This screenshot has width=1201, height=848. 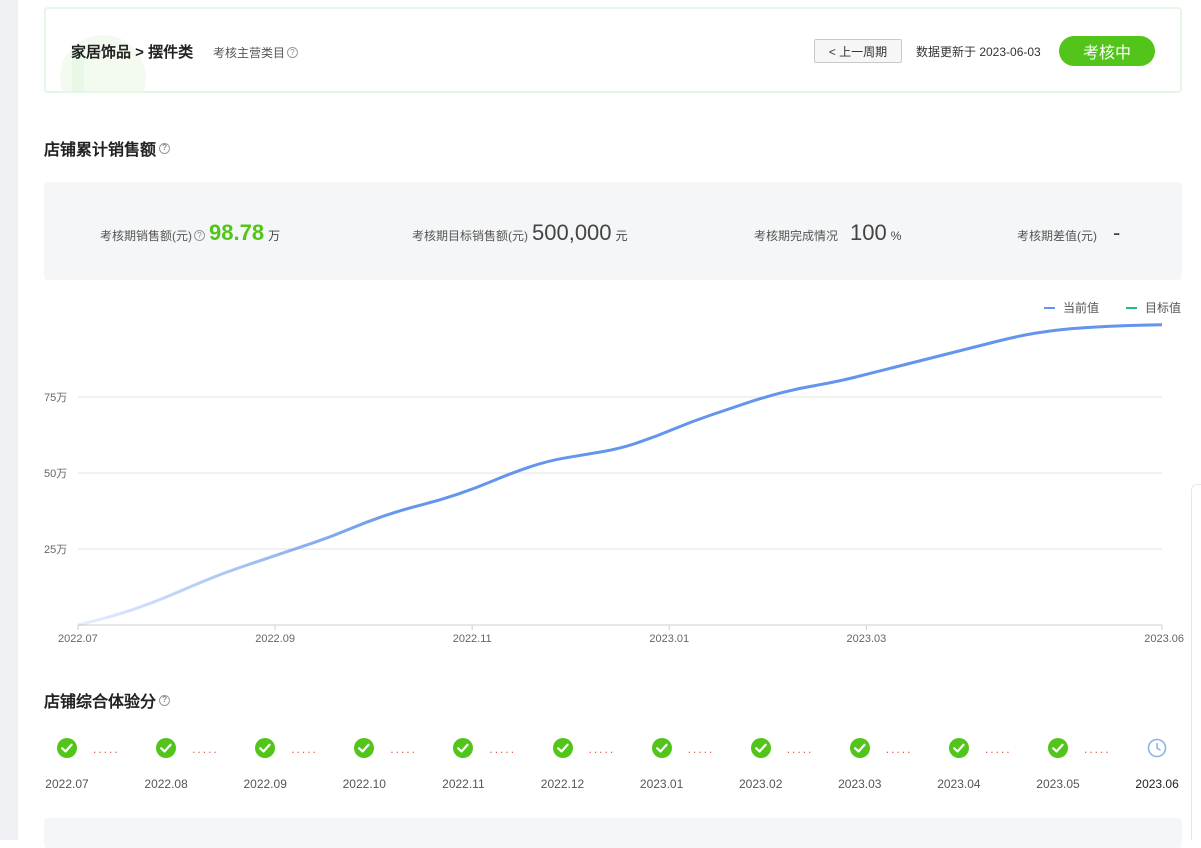 What do you see at coordinates (55, 550) in the screenshot?
I see `y-tick-label: 25万` at bounding box center [55, 550].